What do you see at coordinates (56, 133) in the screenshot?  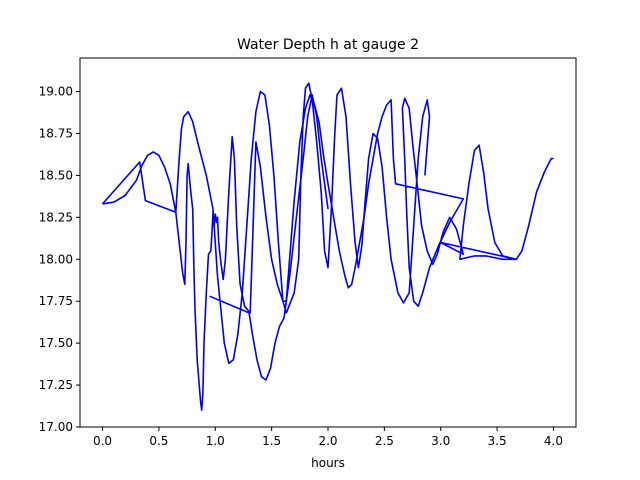 I see `y-tick-label: 18.75` at bounding box center [56, 133].